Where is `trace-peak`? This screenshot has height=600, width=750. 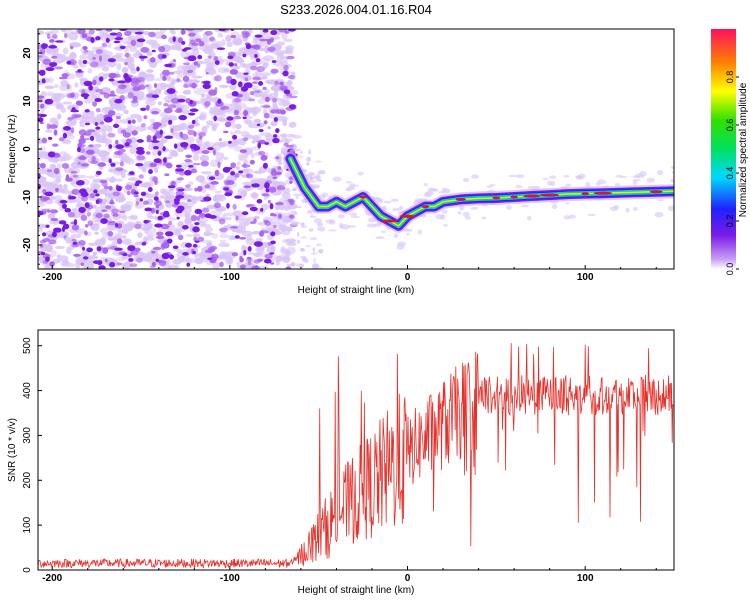 trace-peak is located at coordinates (514, 197).